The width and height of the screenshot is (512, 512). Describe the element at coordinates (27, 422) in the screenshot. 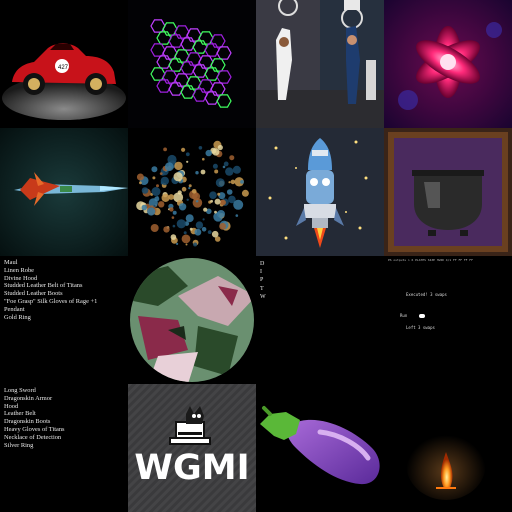

I see `equipment-item: Dragonskin Boots` at that location.